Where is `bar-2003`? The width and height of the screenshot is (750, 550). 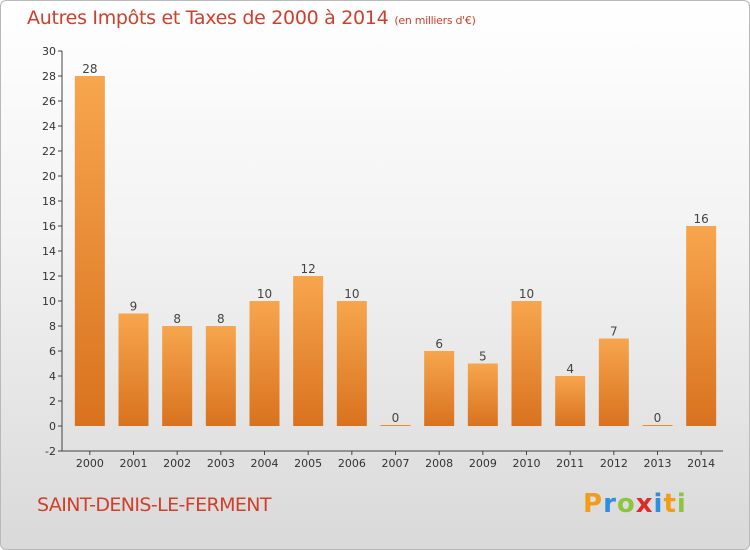
bar-2003 is located at coordinates (220, 376).